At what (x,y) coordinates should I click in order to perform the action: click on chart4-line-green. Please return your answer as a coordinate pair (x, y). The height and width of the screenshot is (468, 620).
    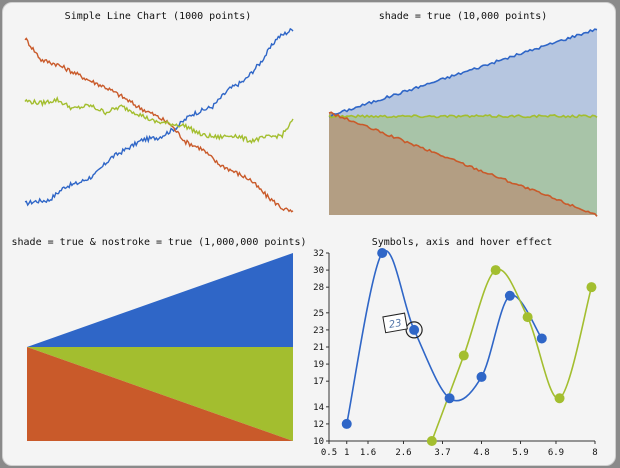
    Looking at the image, I should click on (512, 355).